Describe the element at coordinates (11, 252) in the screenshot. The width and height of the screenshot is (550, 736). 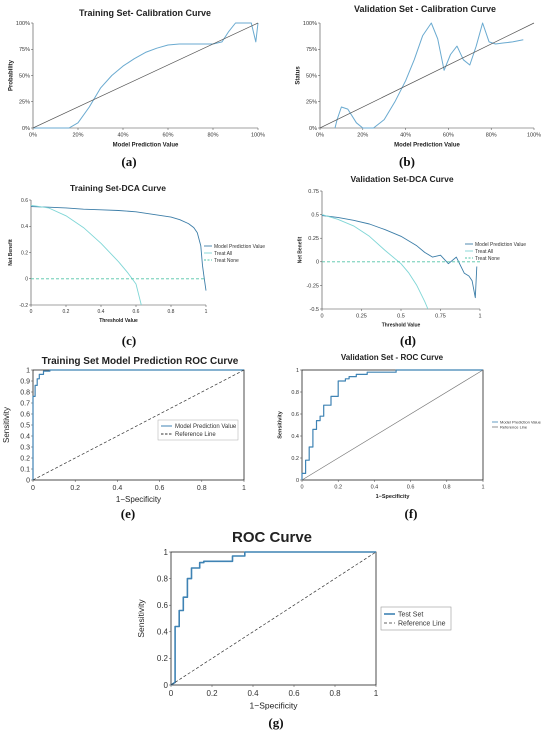
I see `y-axis-label: Net Benefit` at that location.